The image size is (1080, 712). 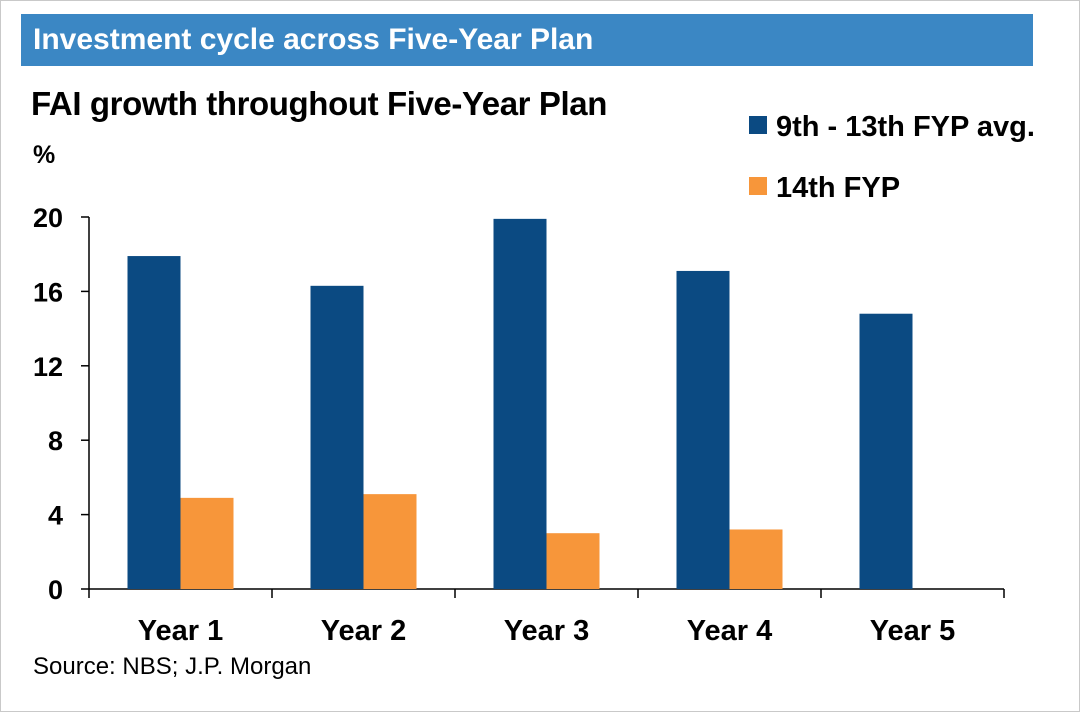 I want to click on y-tick-label: 20, so click(x=48, y=218).